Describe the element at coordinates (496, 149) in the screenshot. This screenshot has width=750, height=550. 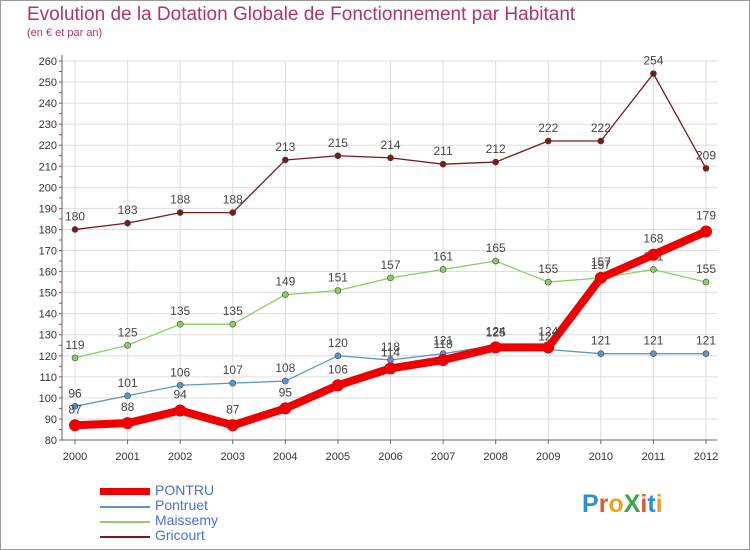
I see `data-label-gricourt: 212` at that location.